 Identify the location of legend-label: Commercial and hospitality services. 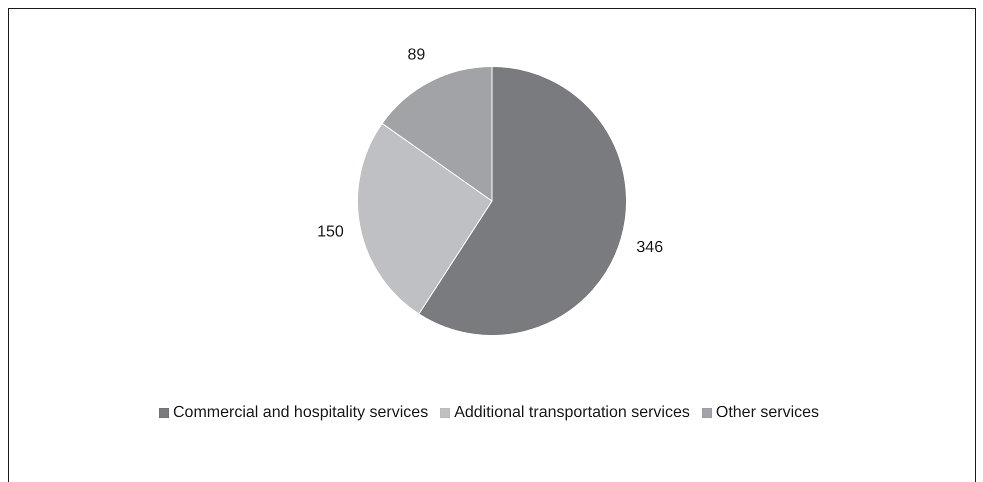
(300, 413).